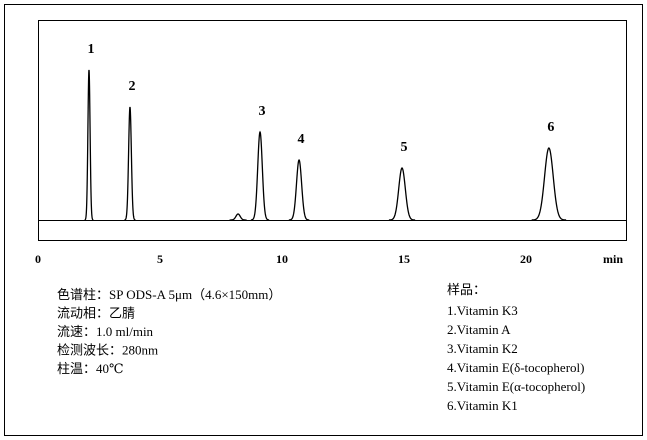  What do you see at coordinates (613, 259) in the screenshot?
I see `x-axis-label: min` at bounding box center [613, 259].